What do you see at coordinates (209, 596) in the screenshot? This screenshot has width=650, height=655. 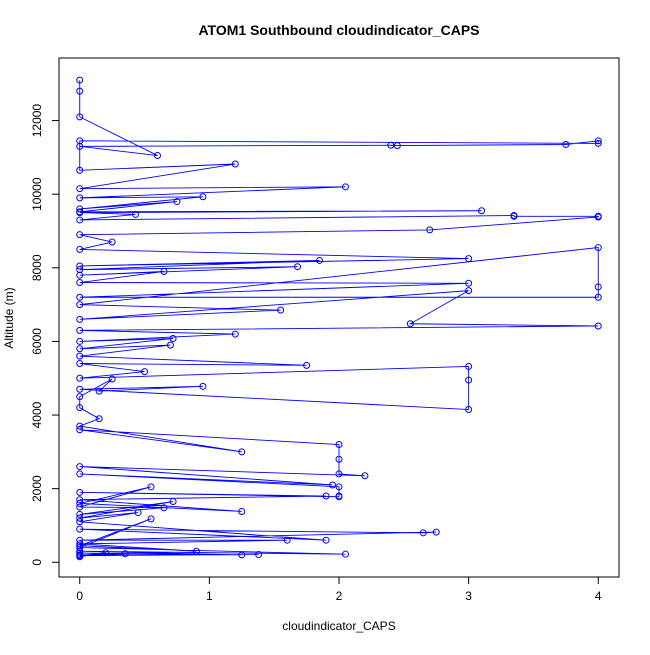 I see `x-tick-label: 1` at bounding box center [209, 596].